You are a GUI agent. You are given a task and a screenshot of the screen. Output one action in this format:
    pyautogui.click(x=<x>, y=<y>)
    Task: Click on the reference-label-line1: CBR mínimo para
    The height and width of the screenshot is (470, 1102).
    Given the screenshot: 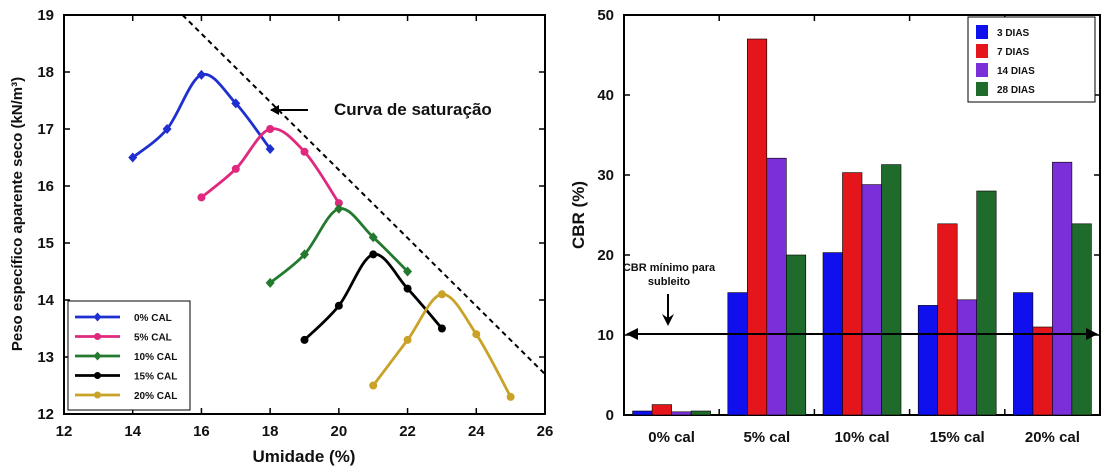 What is the action you would take?
    pyautogui.click(x=669, y=268)
    